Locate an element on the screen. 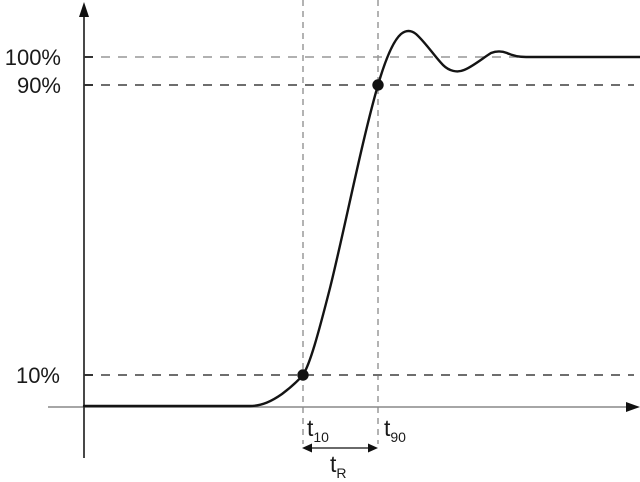 The width and height of the screenshot is (640, 482). rise-time-arrow is located at coordinates (340, 448).